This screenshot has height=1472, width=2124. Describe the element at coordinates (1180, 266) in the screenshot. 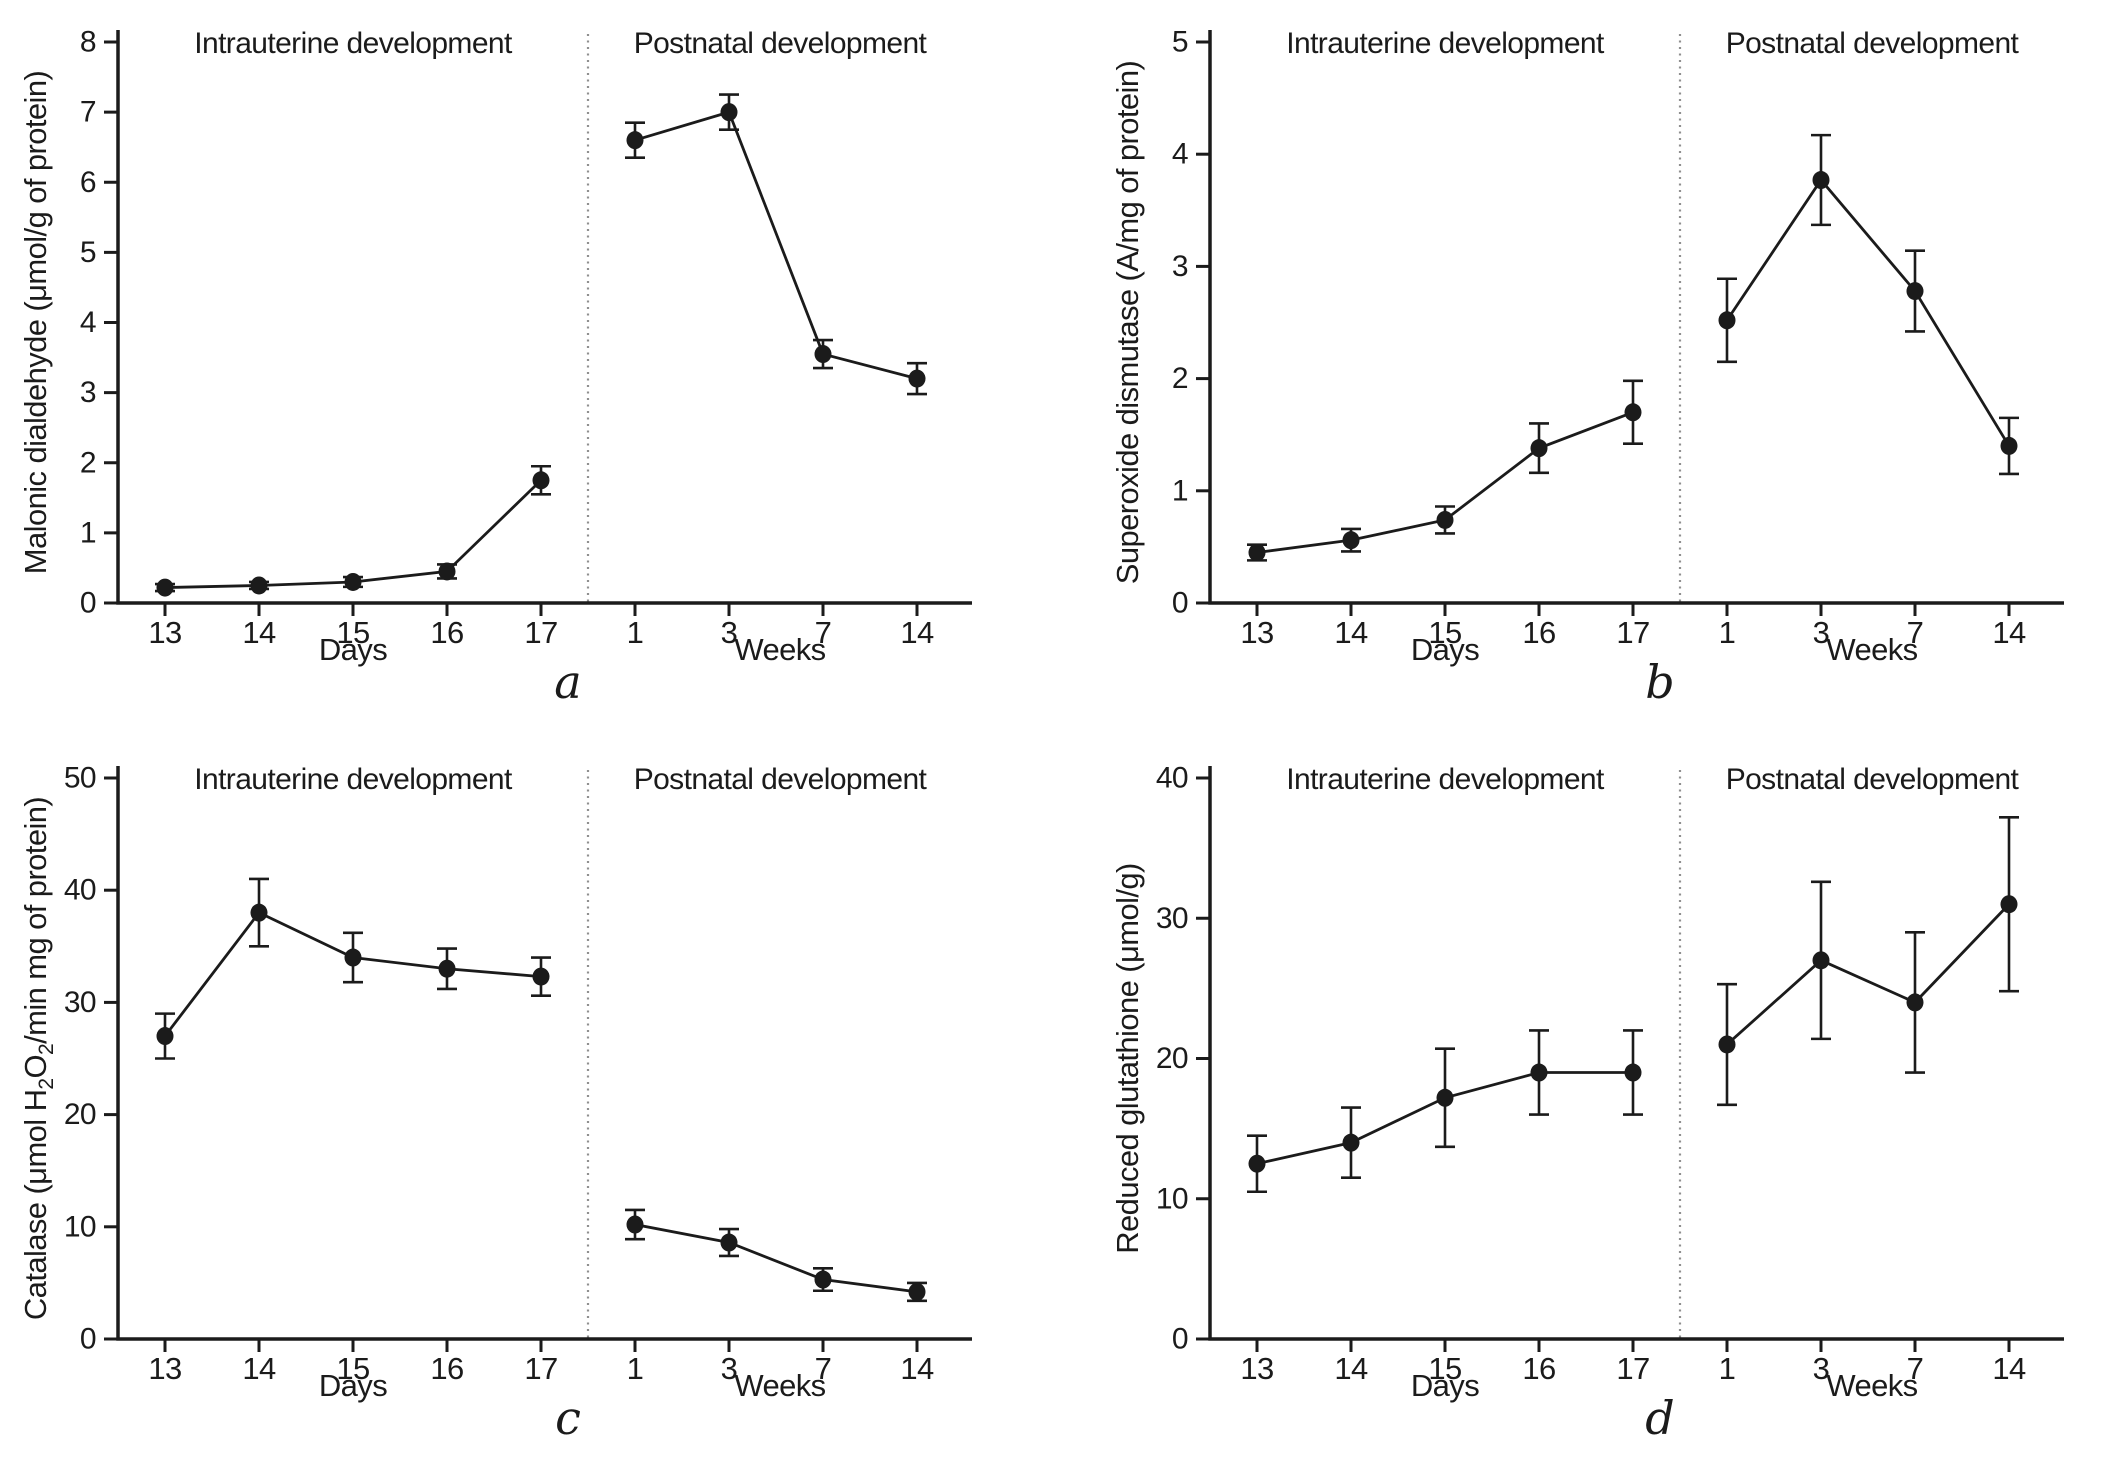

I see `y-tick-label: 3` at that location.